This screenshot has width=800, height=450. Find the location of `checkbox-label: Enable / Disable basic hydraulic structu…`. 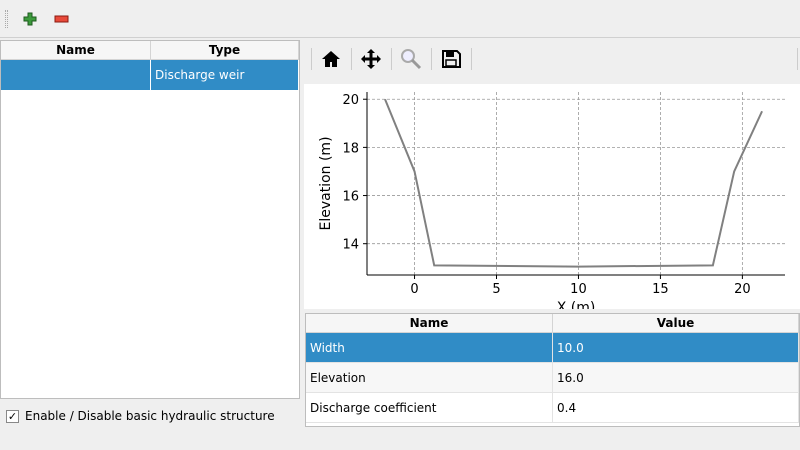

checkbox-label: Enable / Disable basic hydraulic structu… is located at coordinates (150, 416).